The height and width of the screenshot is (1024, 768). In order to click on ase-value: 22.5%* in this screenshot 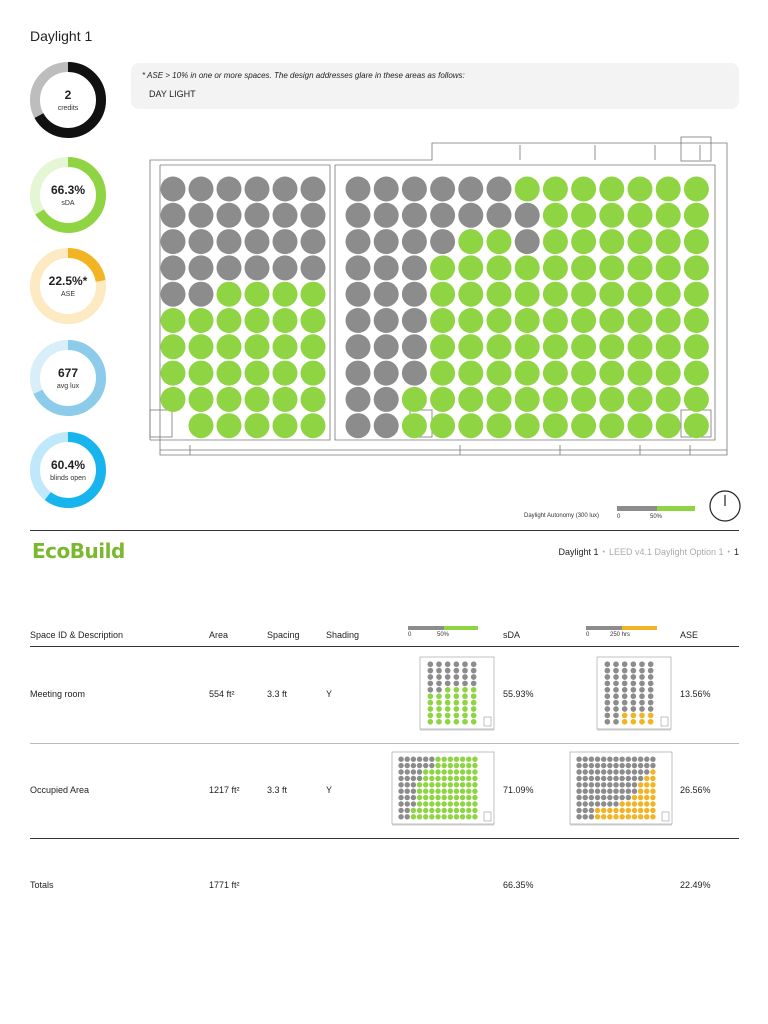, I will do `click(68, 281)`.